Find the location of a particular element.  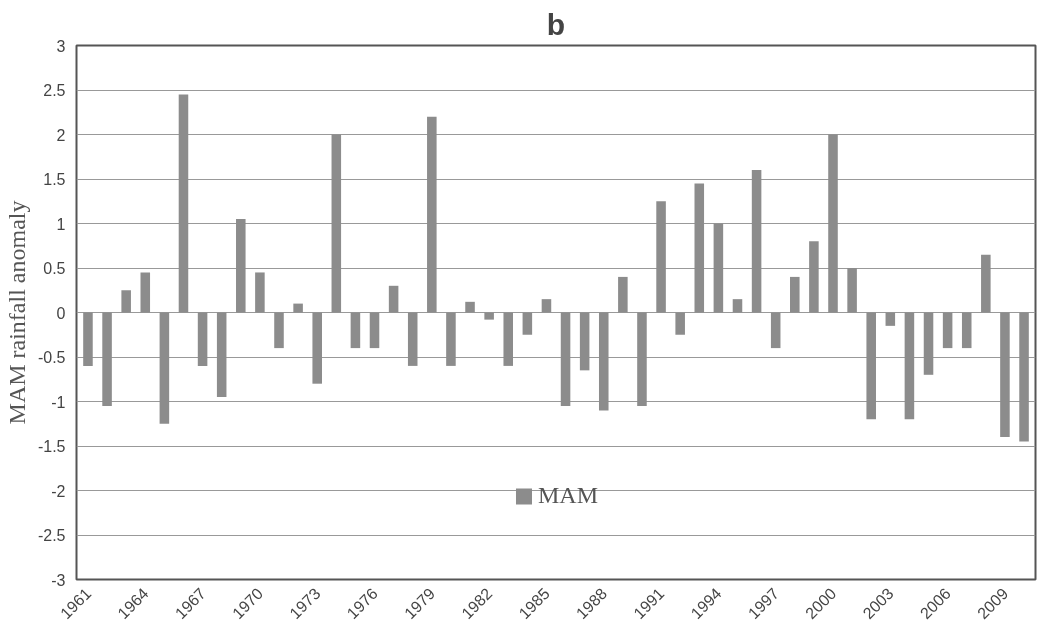

y-tick-label: 1.5 is located at coordinates (54, 179).